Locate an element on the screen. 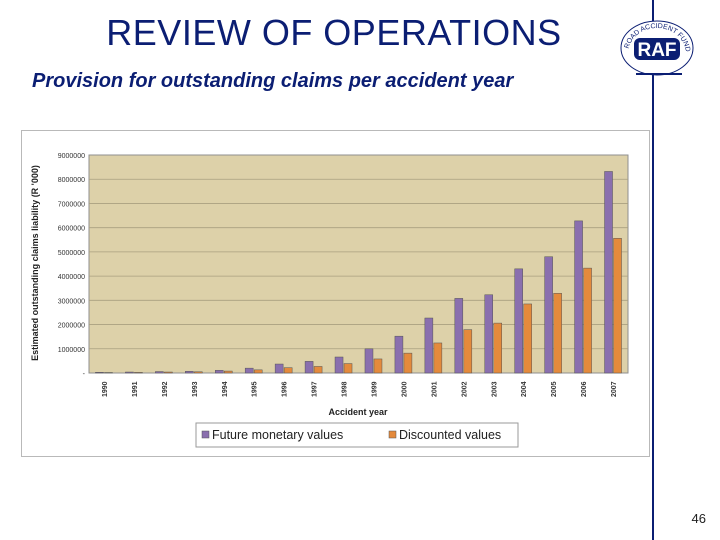 This screenshot has width=720, height=540. bar-future-2007 is located at coordinates (608, 272).